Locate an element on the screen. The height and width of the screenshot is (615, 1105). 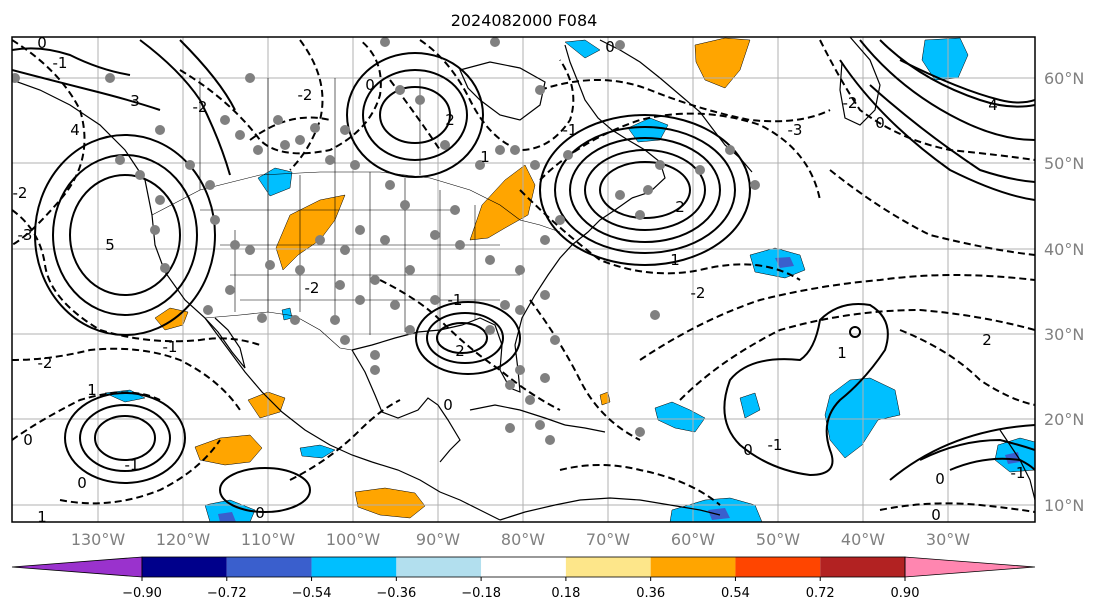
lon-label: 120°W is located at coordinates (183, 539).